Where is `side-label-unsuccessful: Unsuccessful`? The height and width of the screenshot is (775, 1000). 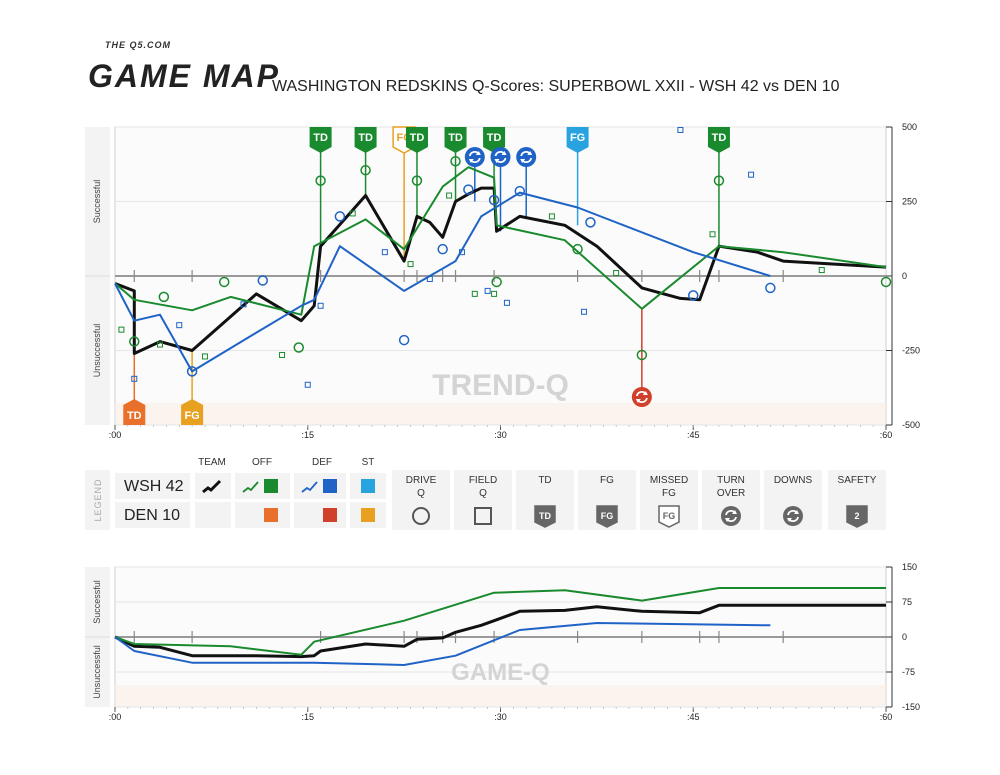
side-label-unsuccessful: Unsuccessful is located at coordinates (97, 351).